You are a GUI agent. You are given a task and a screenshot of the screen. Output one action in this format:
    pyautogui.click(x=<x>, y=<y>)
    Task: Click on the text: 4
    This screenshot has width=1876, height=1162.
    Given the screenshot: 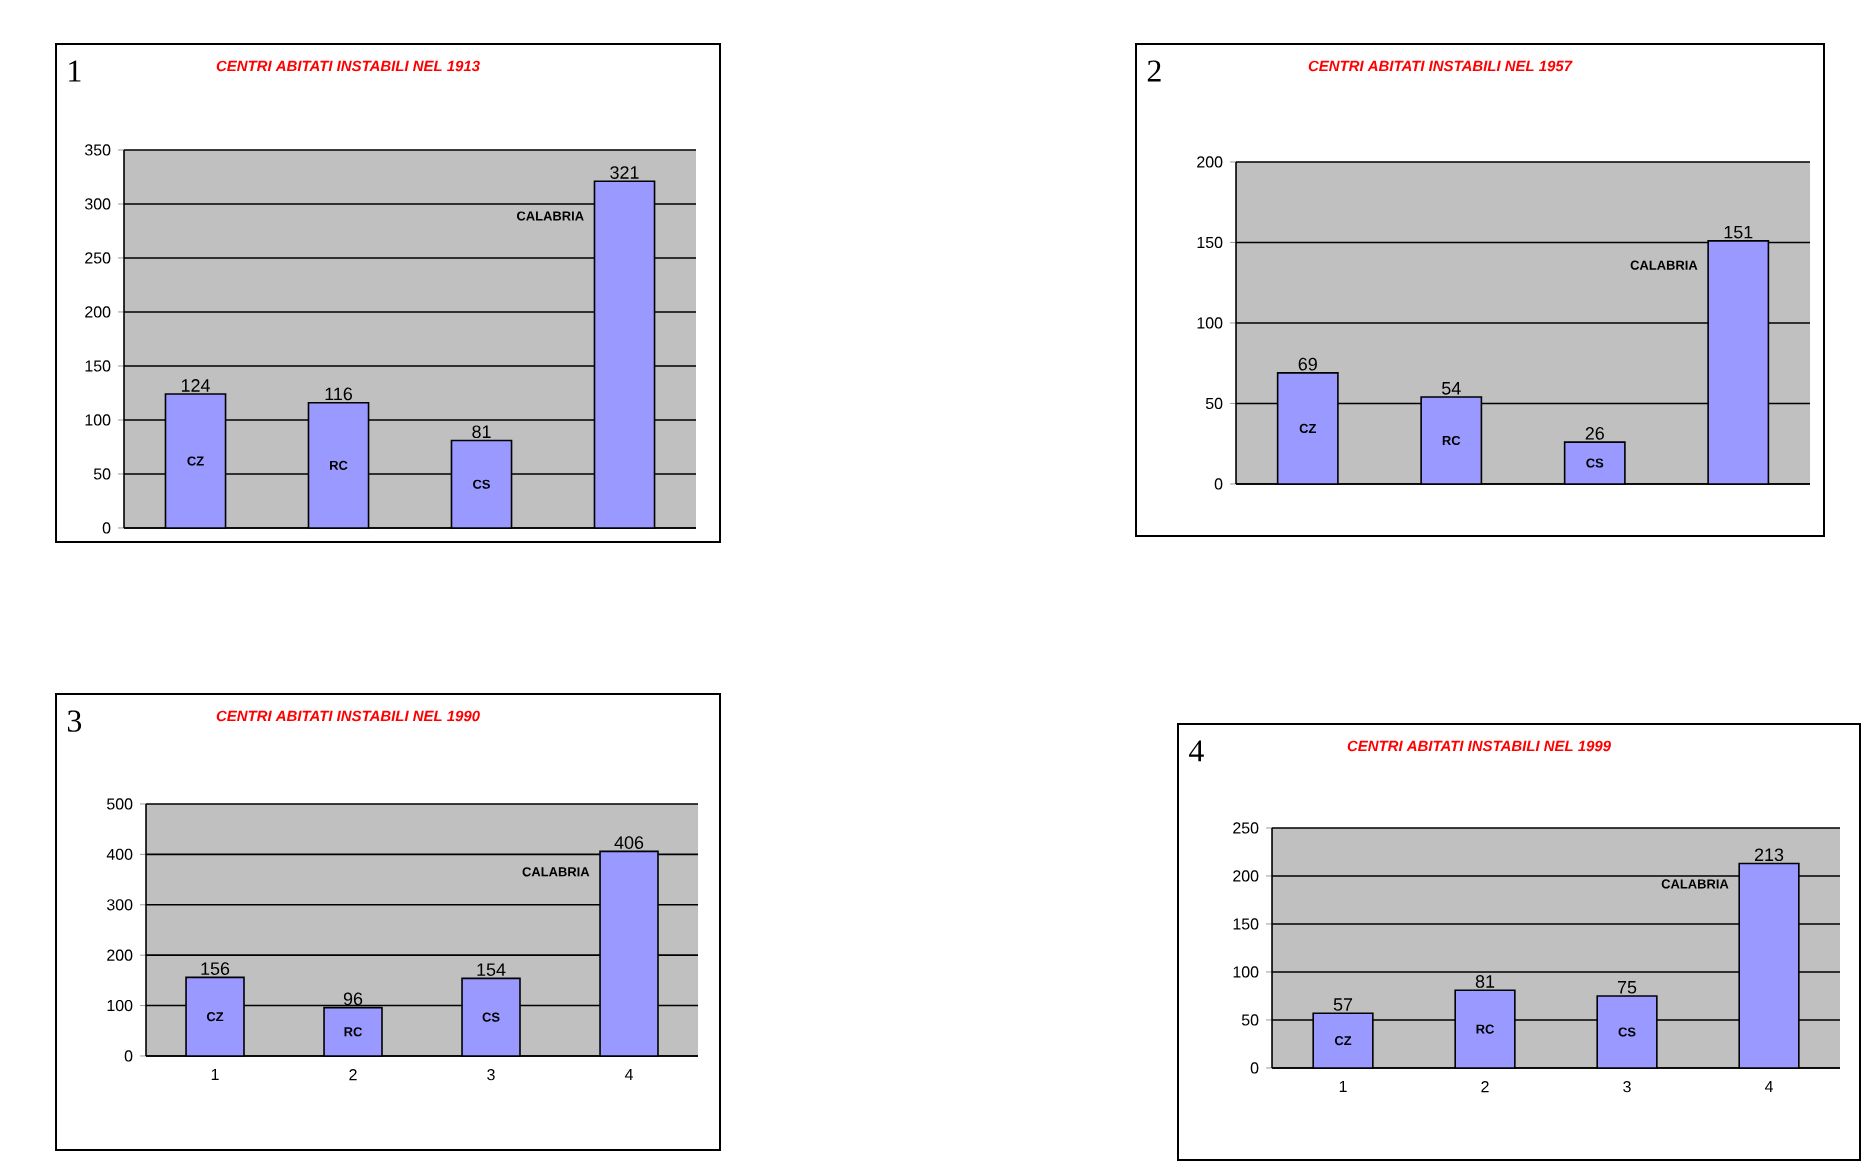 What is the action you would take?
    pyautogui.click(x=1196, y=751)
    